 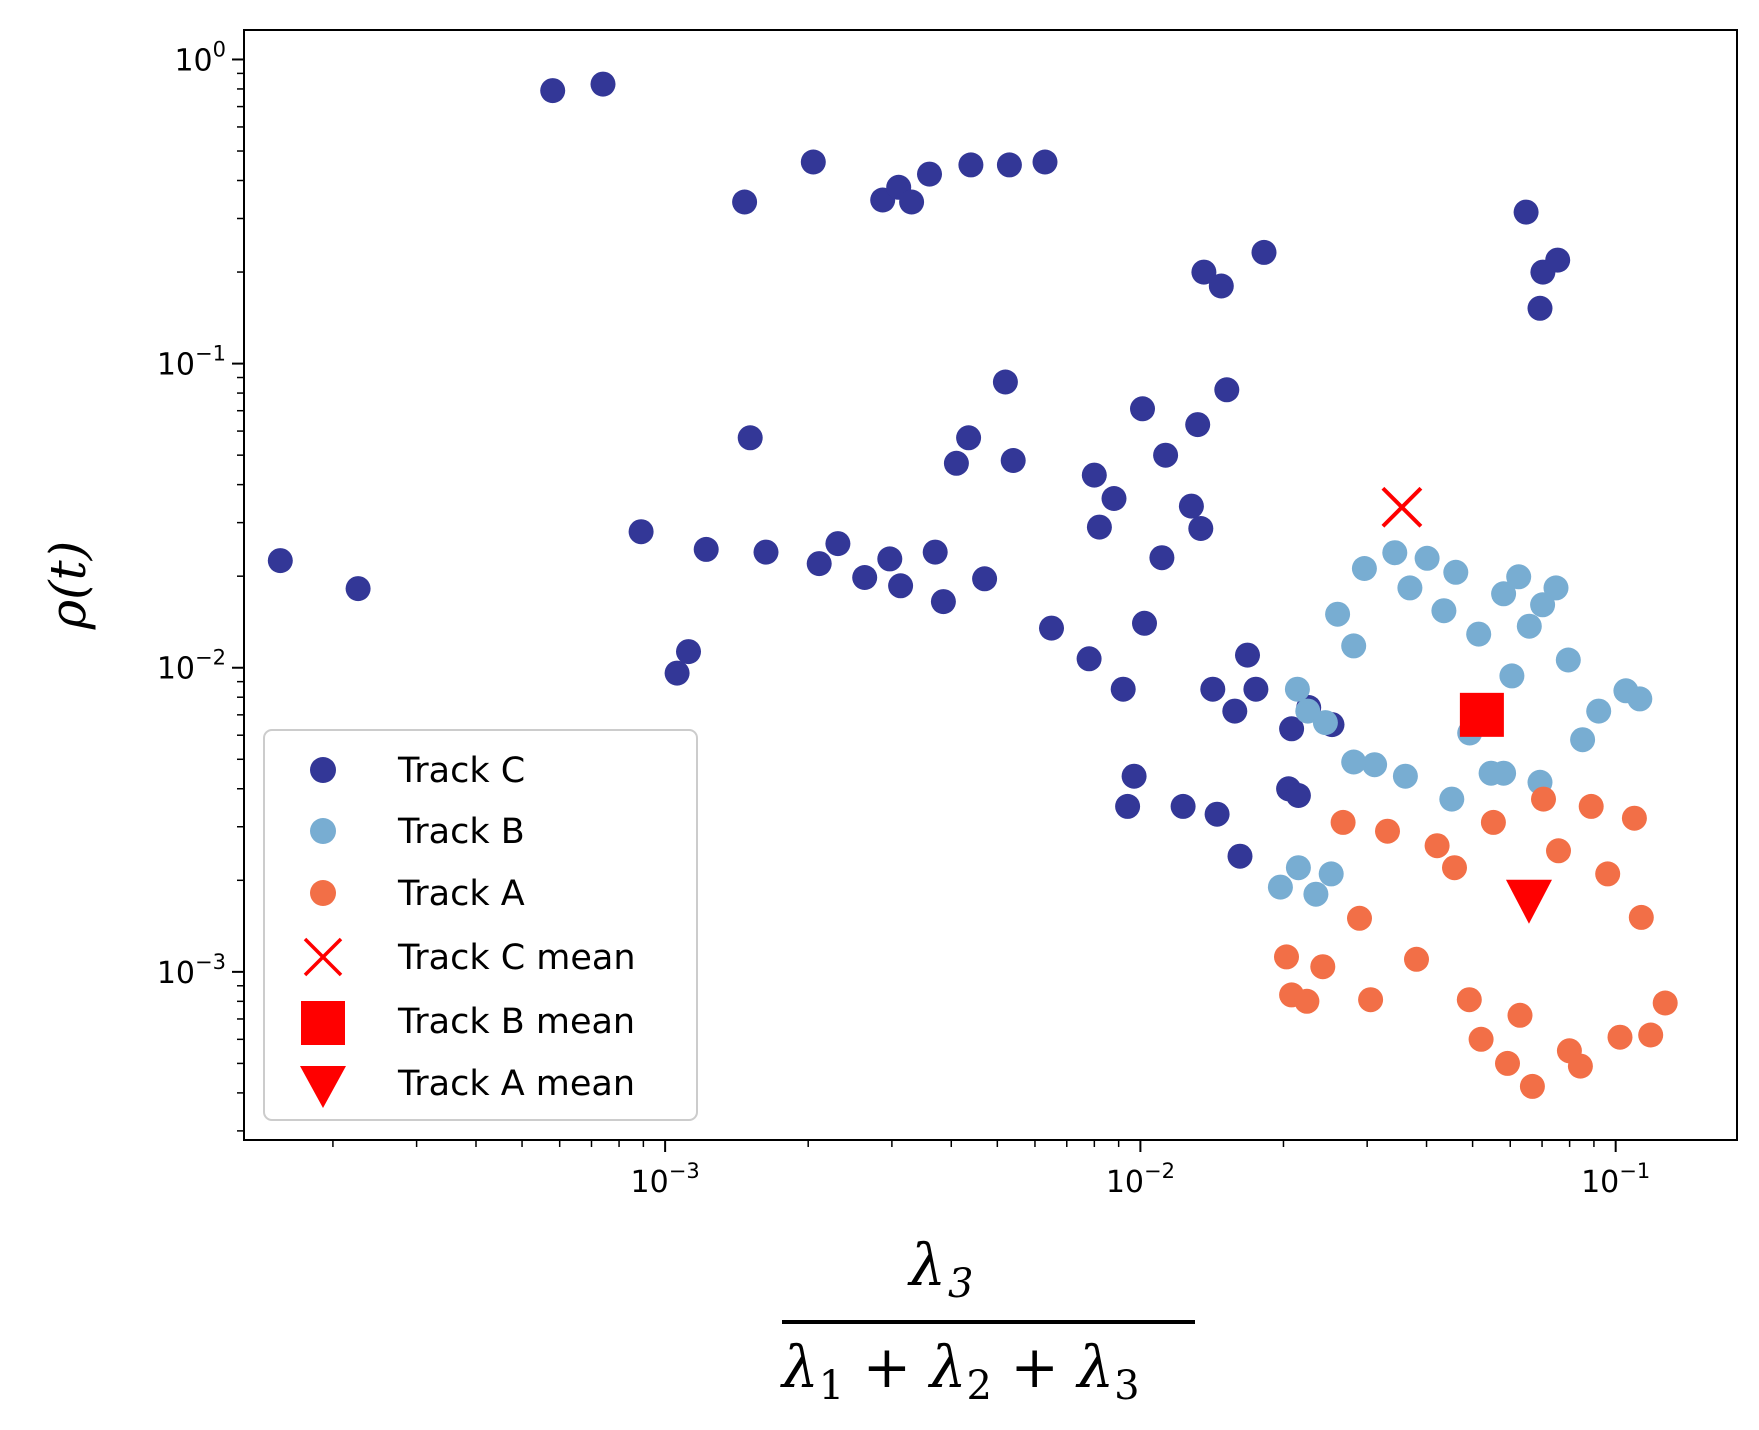 I want to click on legend-marker-track-b-mean, so click(x=323, y=1023).